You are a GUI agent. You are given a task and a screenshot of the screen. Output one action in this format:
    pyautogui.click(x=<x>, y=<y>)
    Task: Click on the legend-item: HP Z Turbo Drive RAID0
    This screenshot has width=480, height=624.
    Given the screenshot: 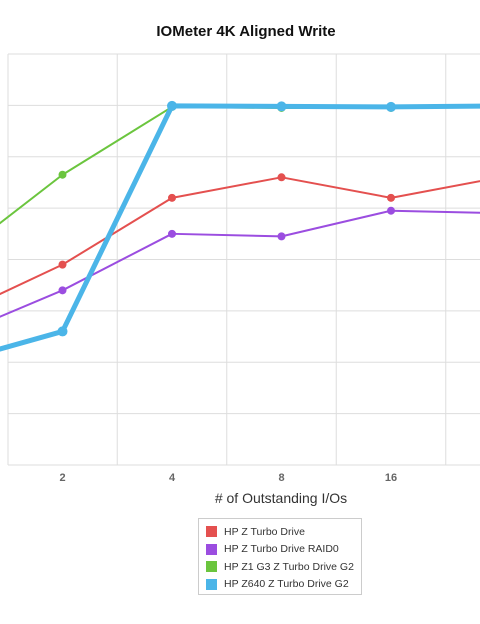 What is the action you would take?
    pyautogui.click(x=283, y=550)
    